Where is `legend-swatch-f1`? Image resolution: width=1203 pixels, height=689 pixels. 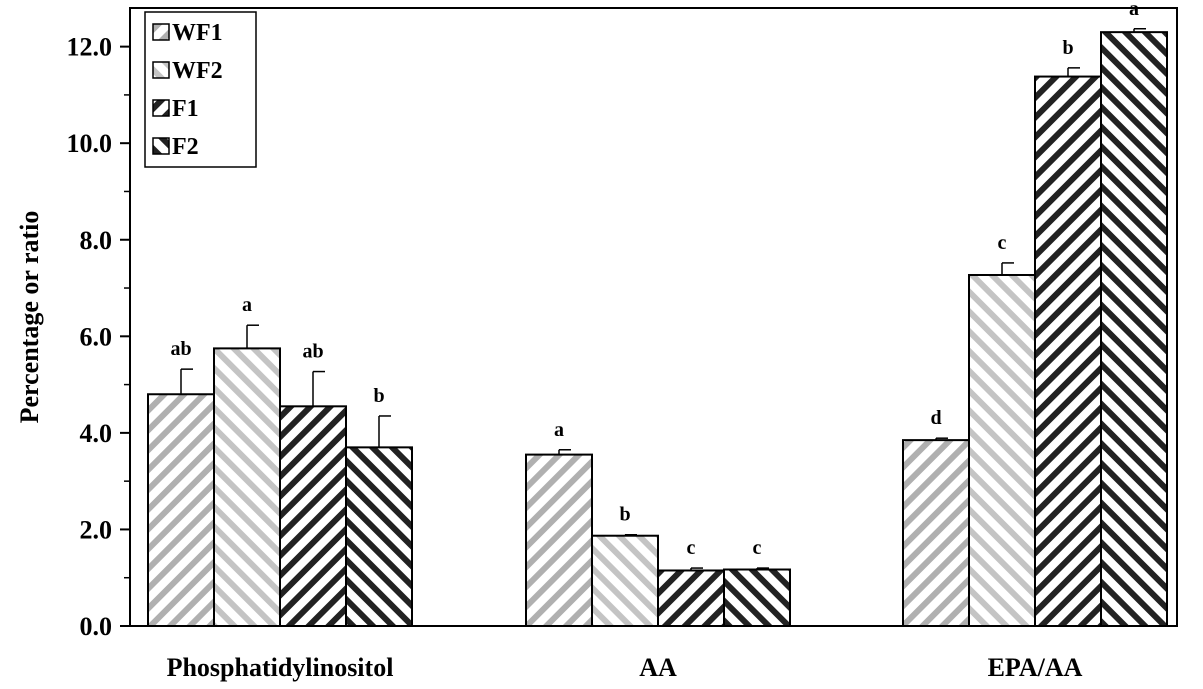
legend-swatch-f1 is located at coordinates (161, 108).